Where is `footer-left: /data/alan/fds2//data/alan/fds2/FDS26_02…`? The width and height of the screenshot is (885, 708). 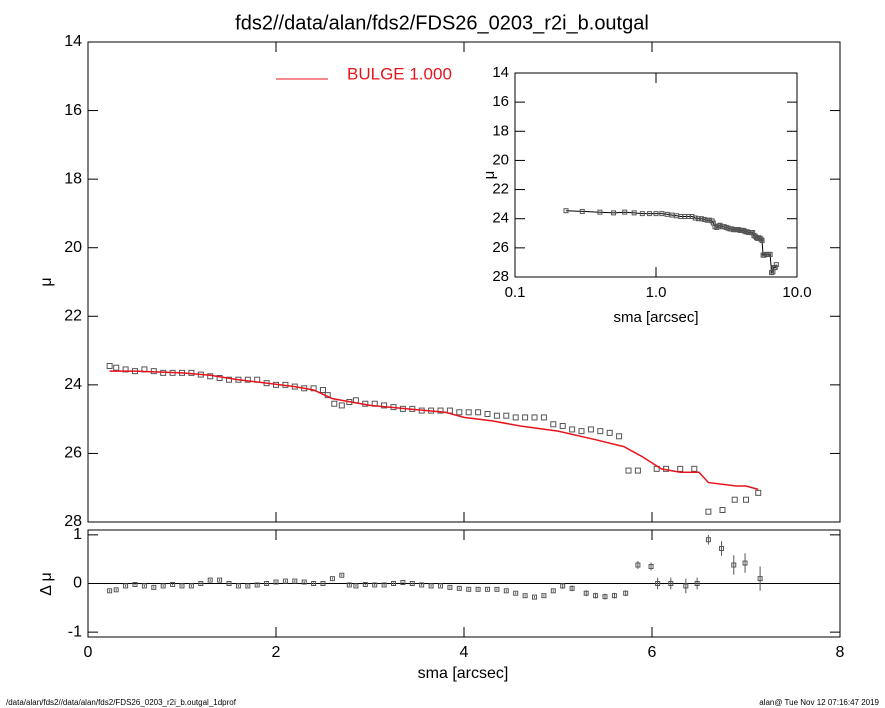
footer-left: /data/alan/fds2//data/alan/fds2/FDS26_02… is located at coordinates (121, 702).